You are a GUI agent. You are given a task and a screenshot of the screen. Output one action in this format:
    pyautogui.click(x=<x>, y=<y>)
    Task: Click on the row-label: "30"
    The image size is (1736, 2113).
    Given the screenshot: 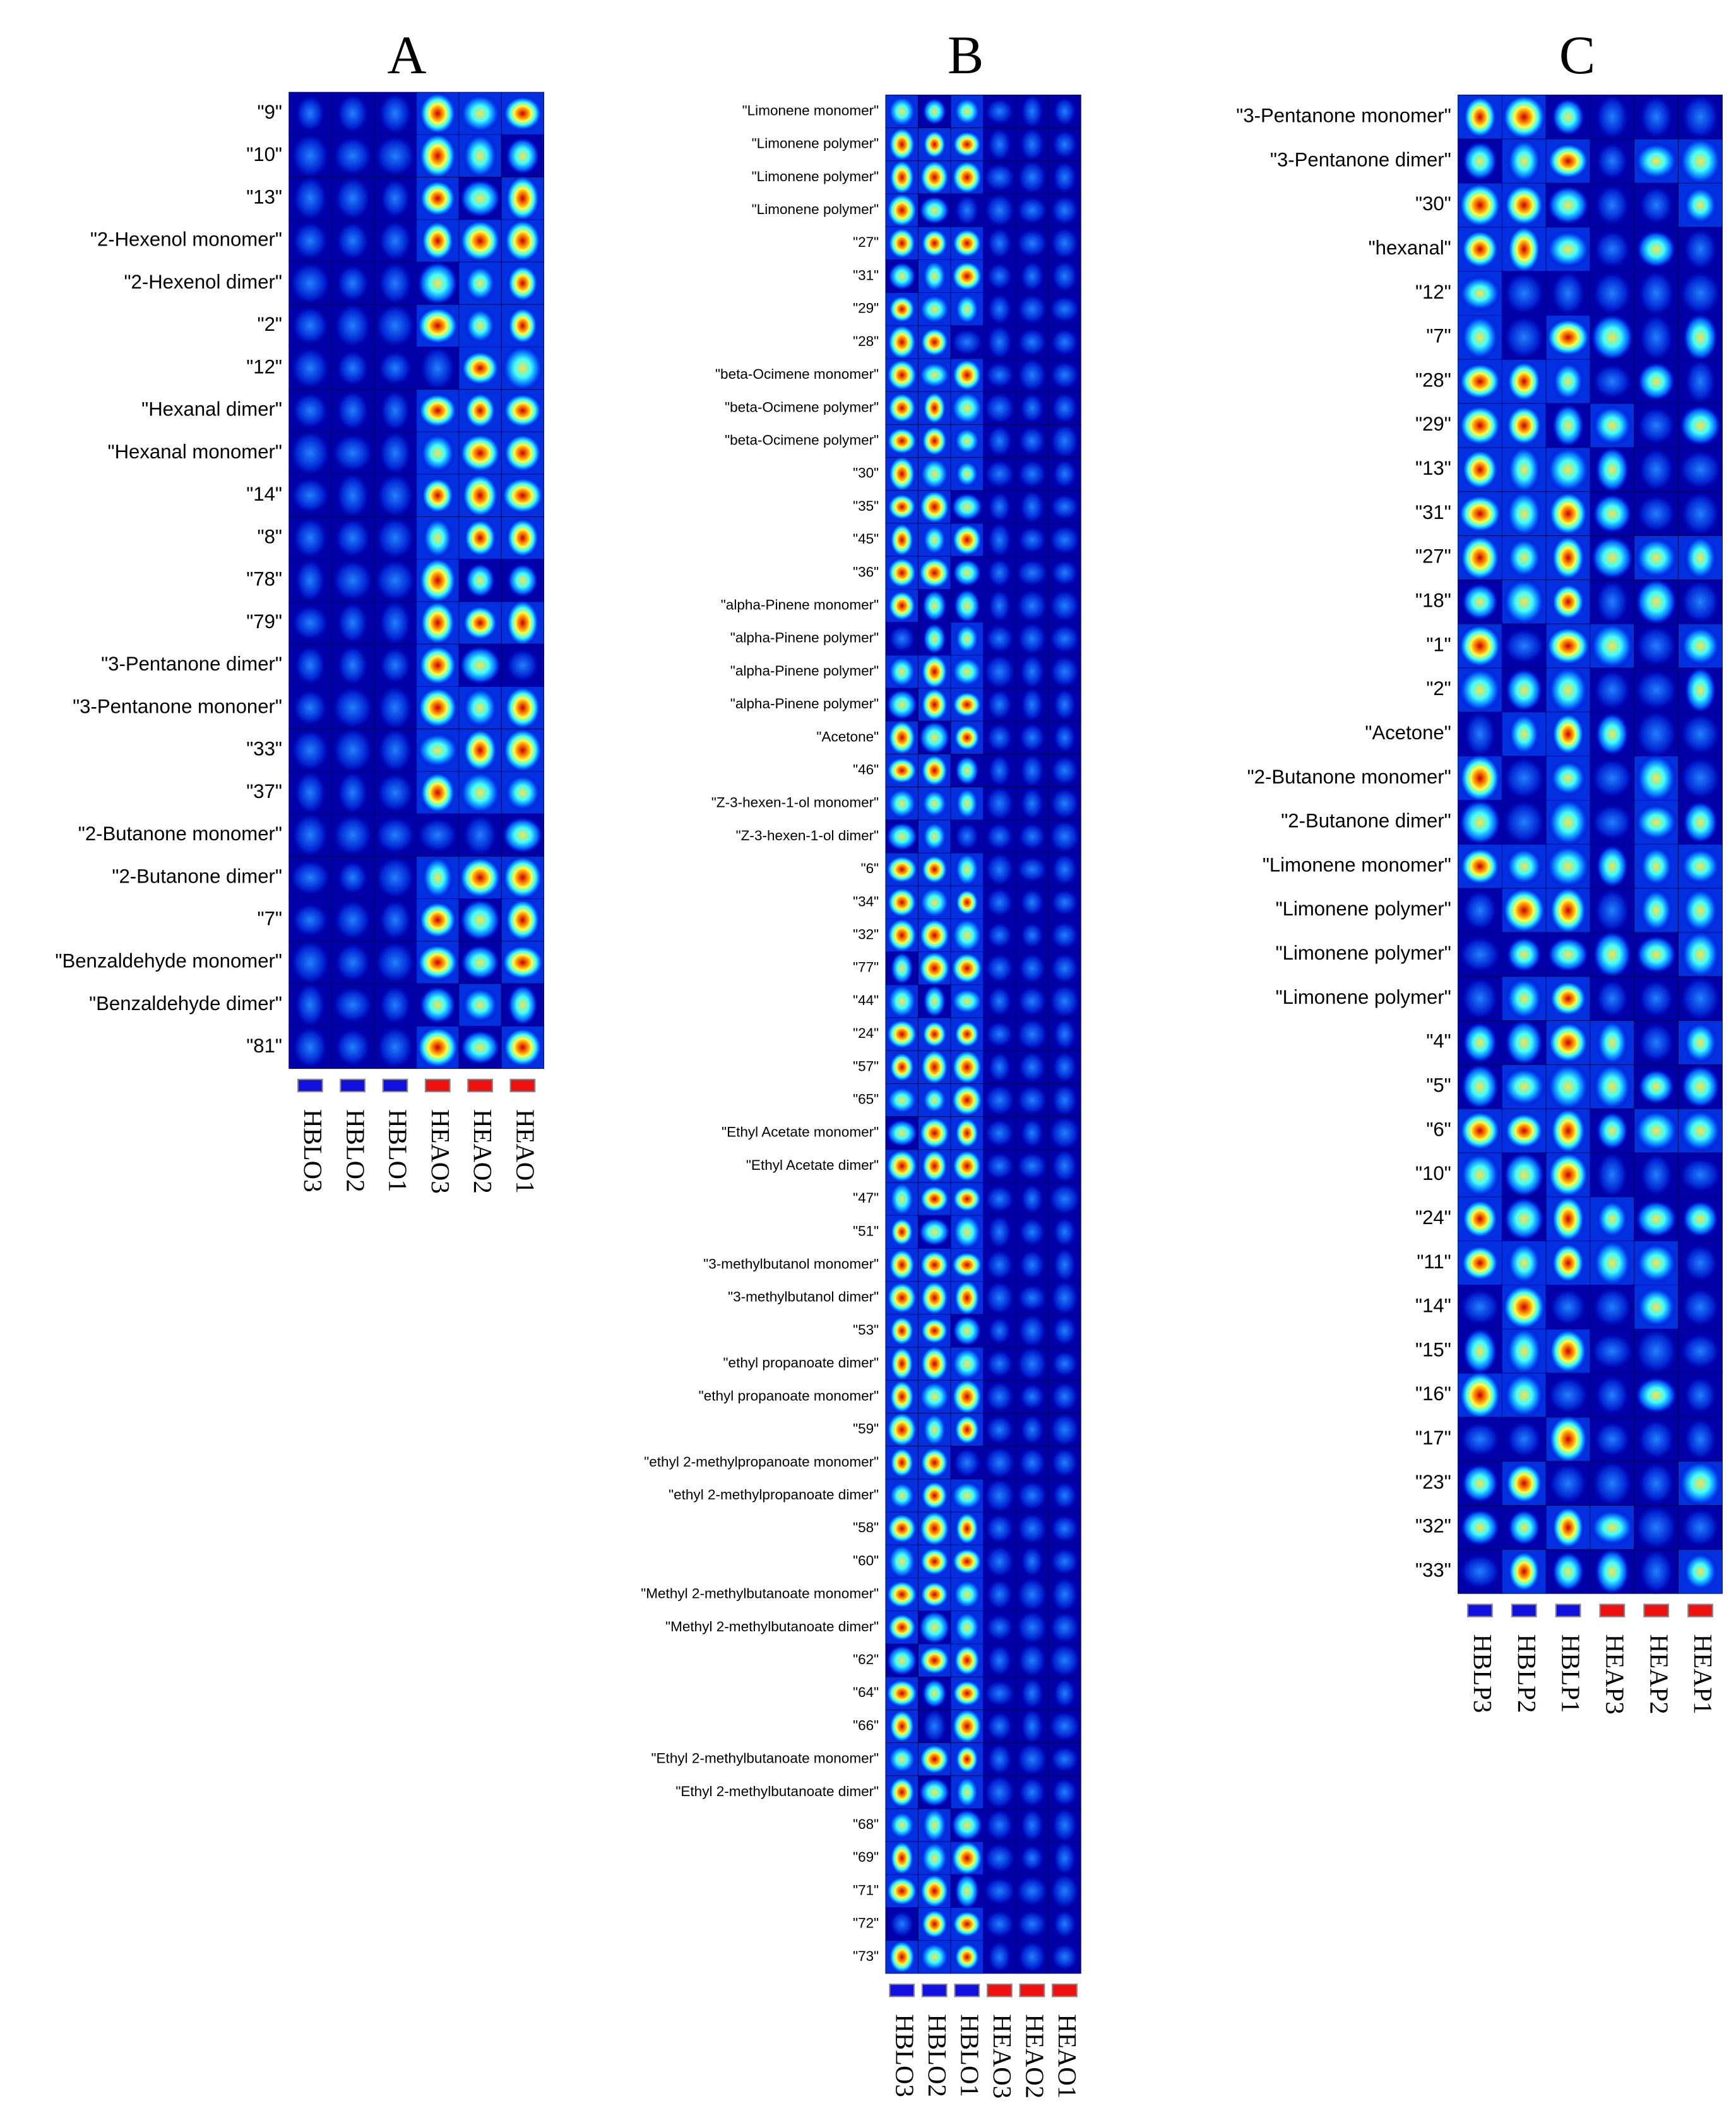 What is the action you would take?
    pyautogui.click(x=1433, y=204)
    